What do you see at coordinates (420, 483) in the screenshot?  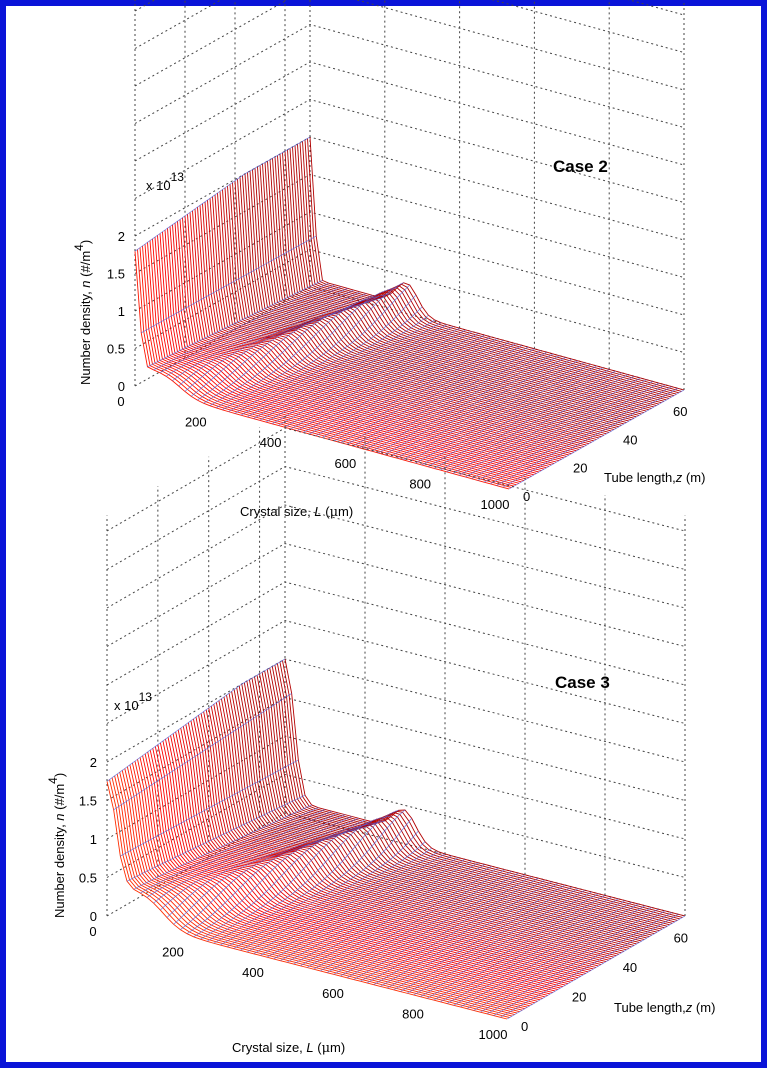 I see `x-tick-label: 800` at bounding box center [420, 483].